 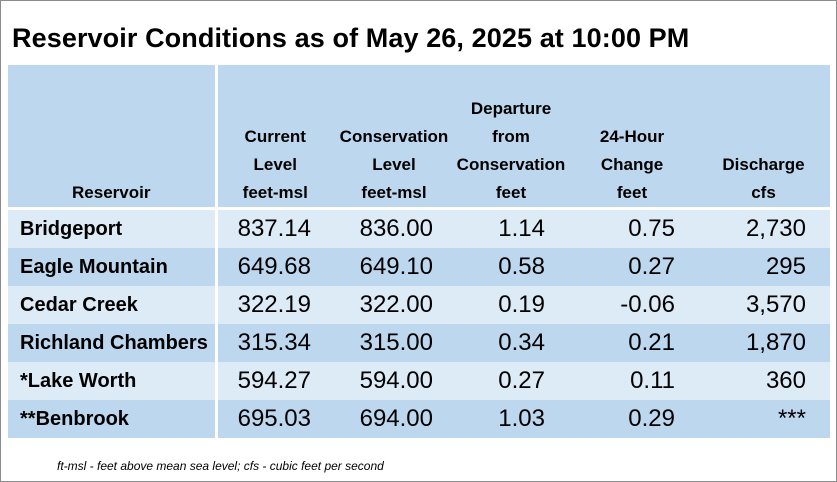 I want to click on conservation-level-value: 694.00, so click(x=394, y=419).